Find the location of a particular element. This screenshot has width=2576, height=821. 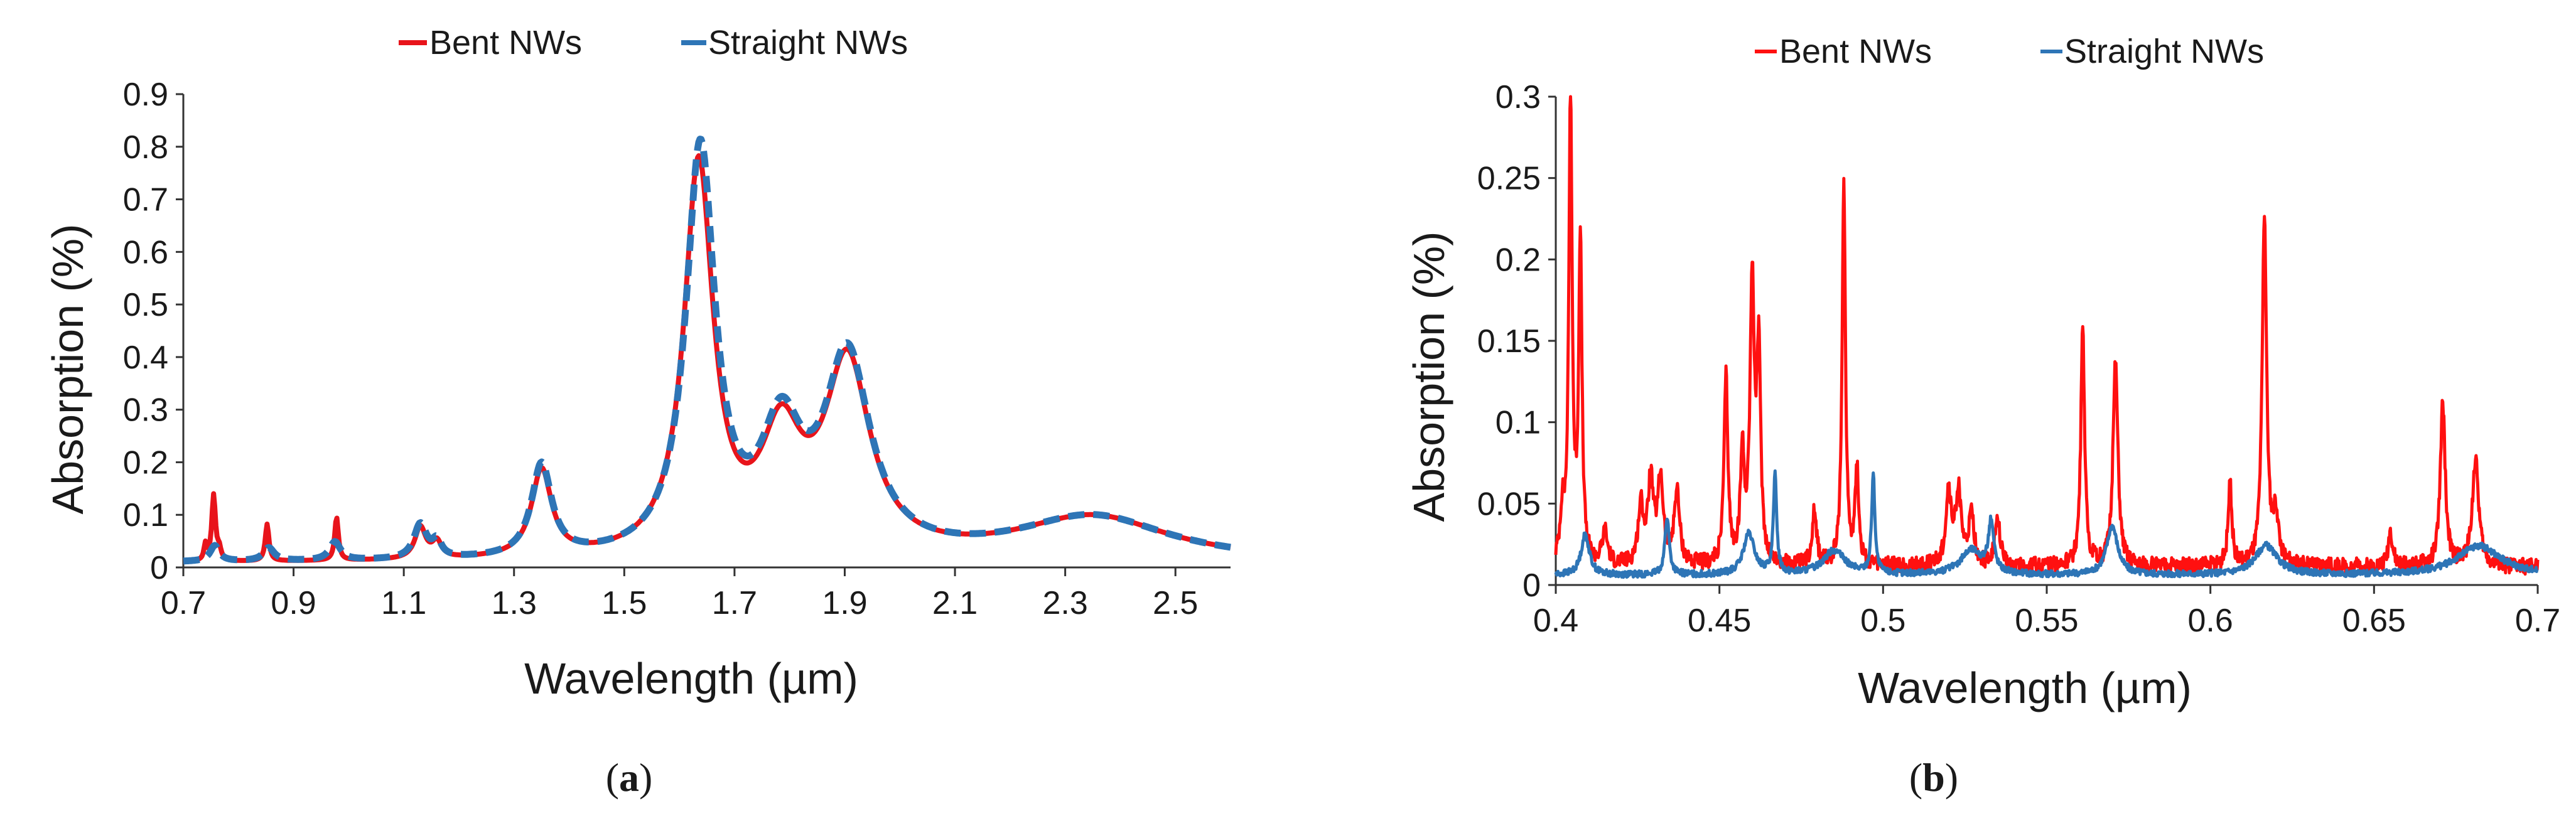

panel-label-b-letter: b is located at coordinates (1933, 778).